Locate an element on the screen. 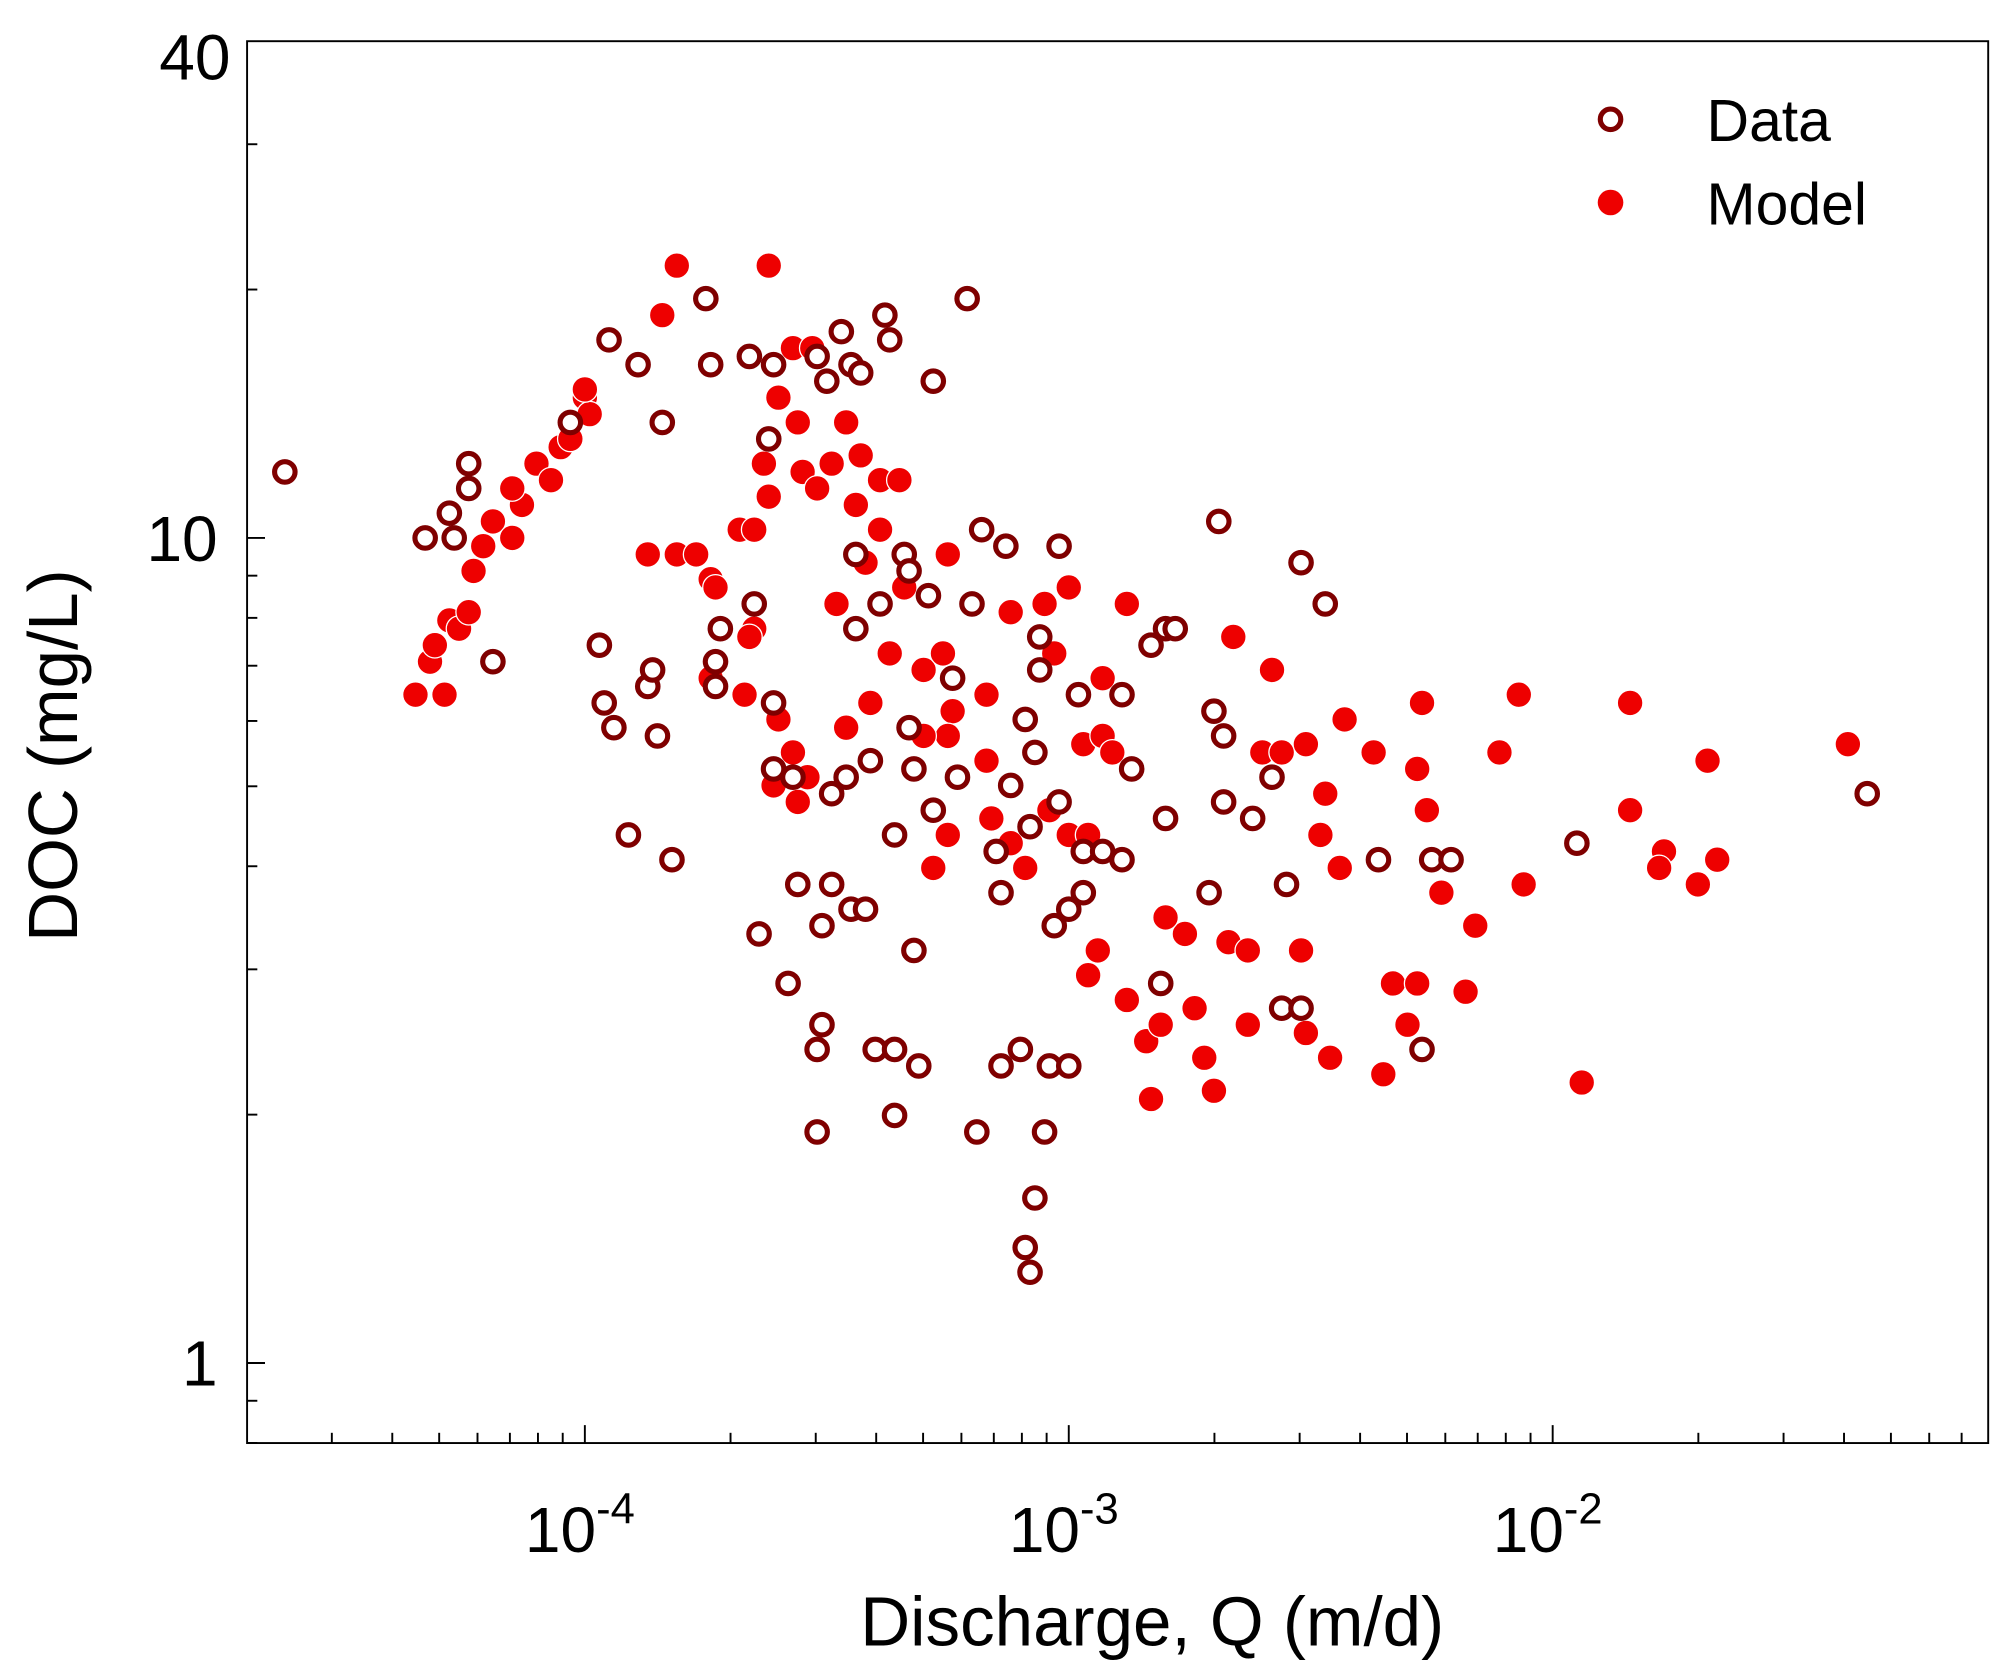 The width and height of the screenshot is (2001, 1675). x-tick-label: 10⁻⁴ is located at coordinates (580, 1526).